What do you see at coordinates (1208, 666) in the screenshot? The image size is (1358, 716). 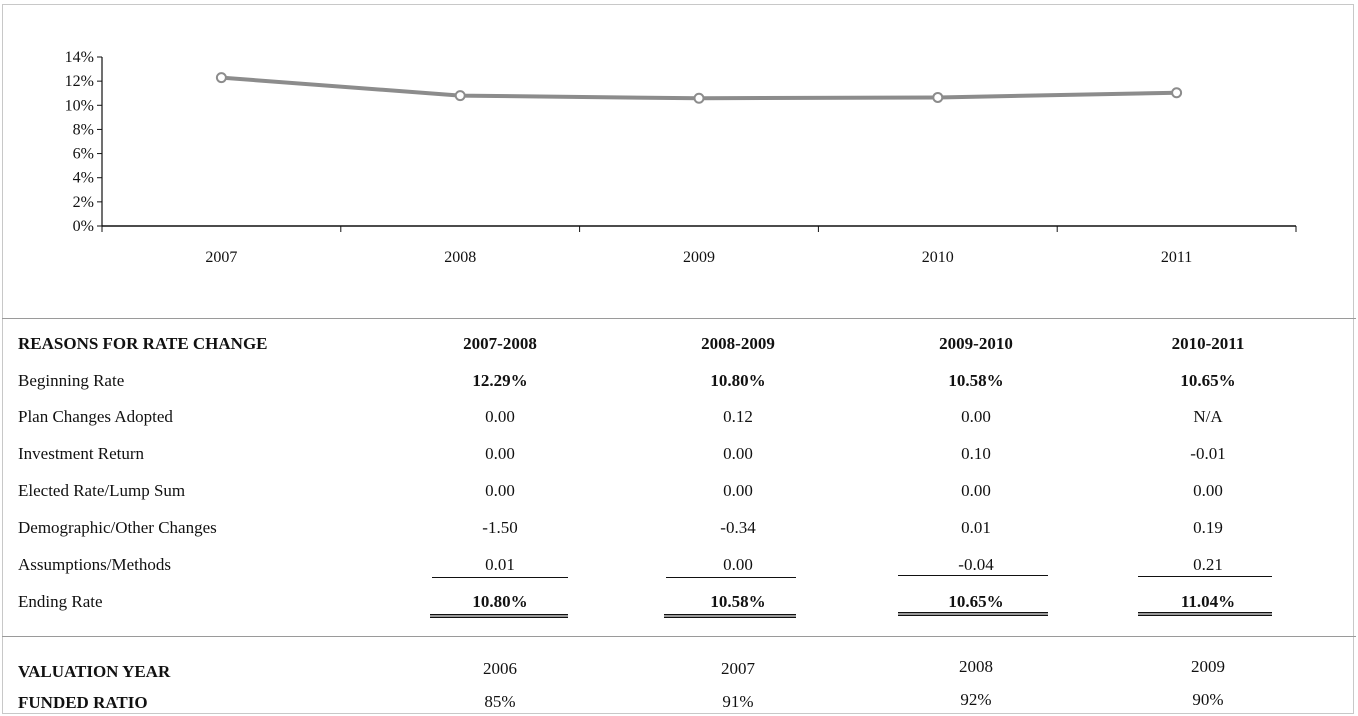 I see `valuation-year-value: 2009` at bounding box center [1208, 666].